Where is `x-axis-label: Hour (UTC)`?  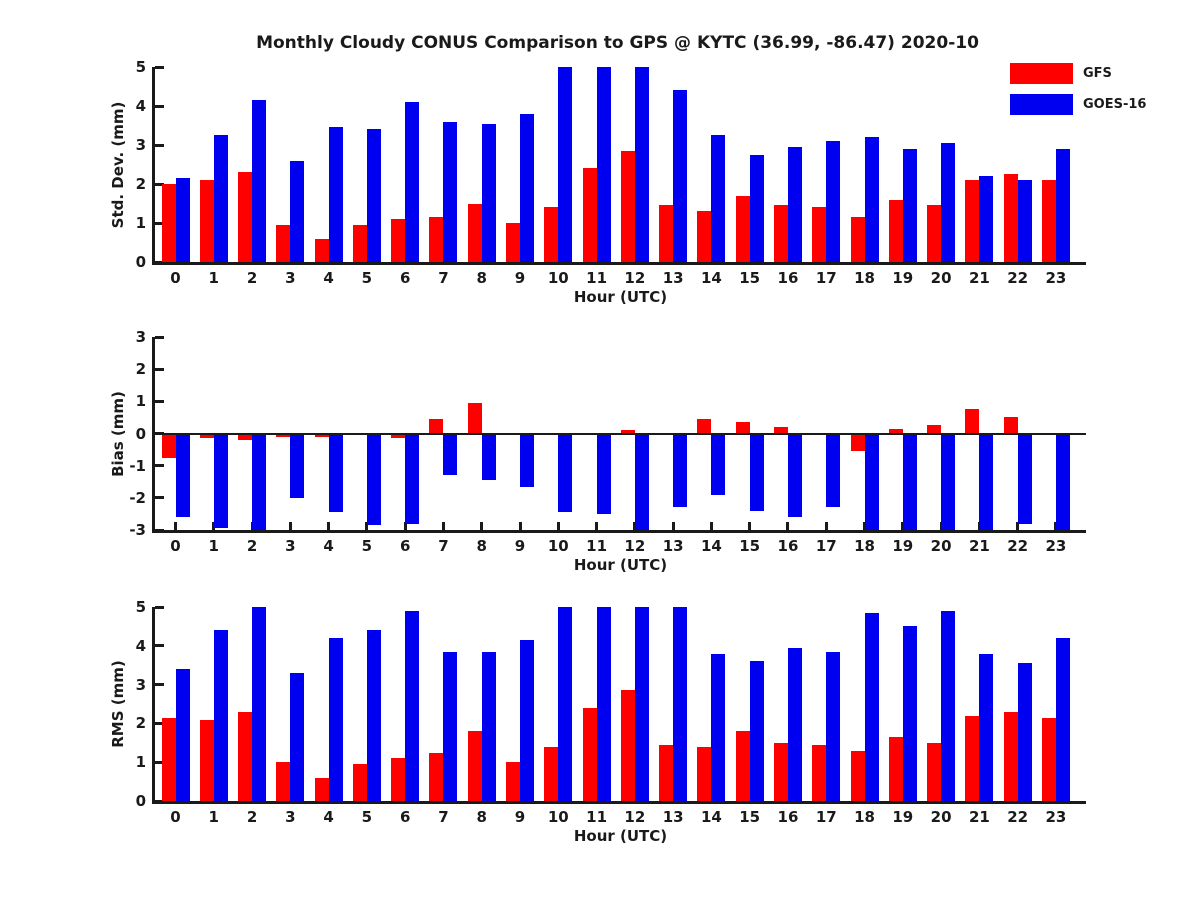
x-axis-label: Hour (UTC) is located at coordinates (620, 565).